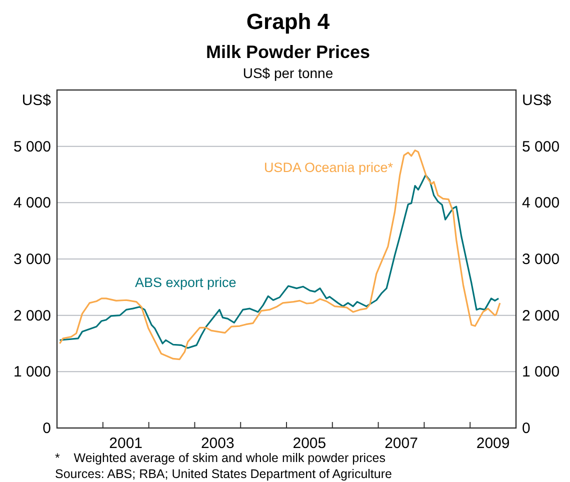  What do you see at coordinates (401, 443) in the screenshot?
I see `x-tick-label: 2007` at bounding box center [401, 443].